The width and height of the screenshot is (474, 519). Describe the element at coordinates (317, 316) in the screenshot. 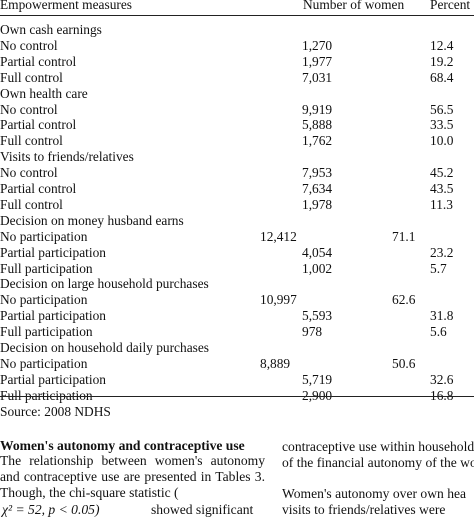

I see `table-cell-number: 5,593` at that location.